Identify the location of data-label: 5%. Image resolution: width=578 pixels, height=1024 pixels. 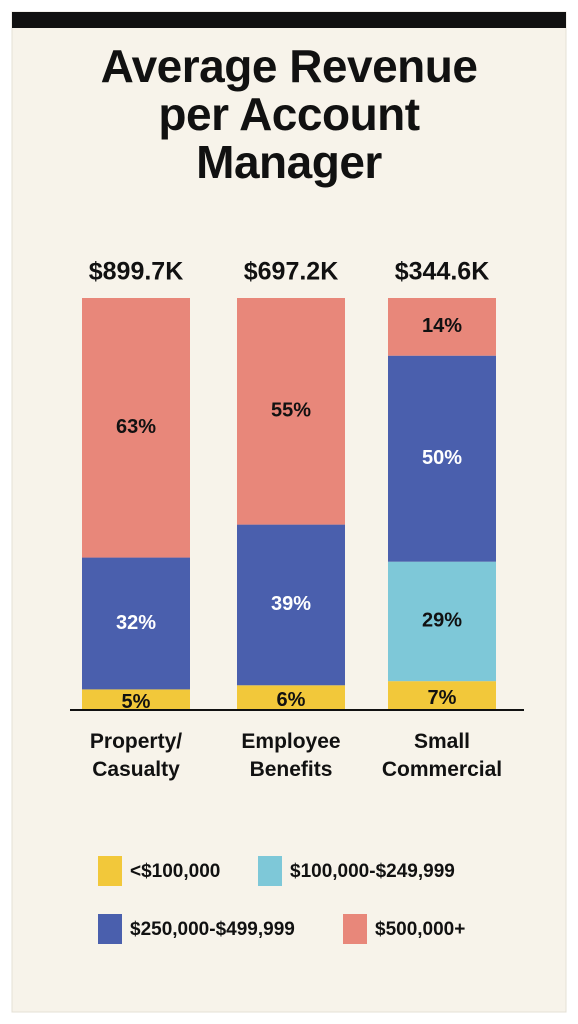
(136, 702).